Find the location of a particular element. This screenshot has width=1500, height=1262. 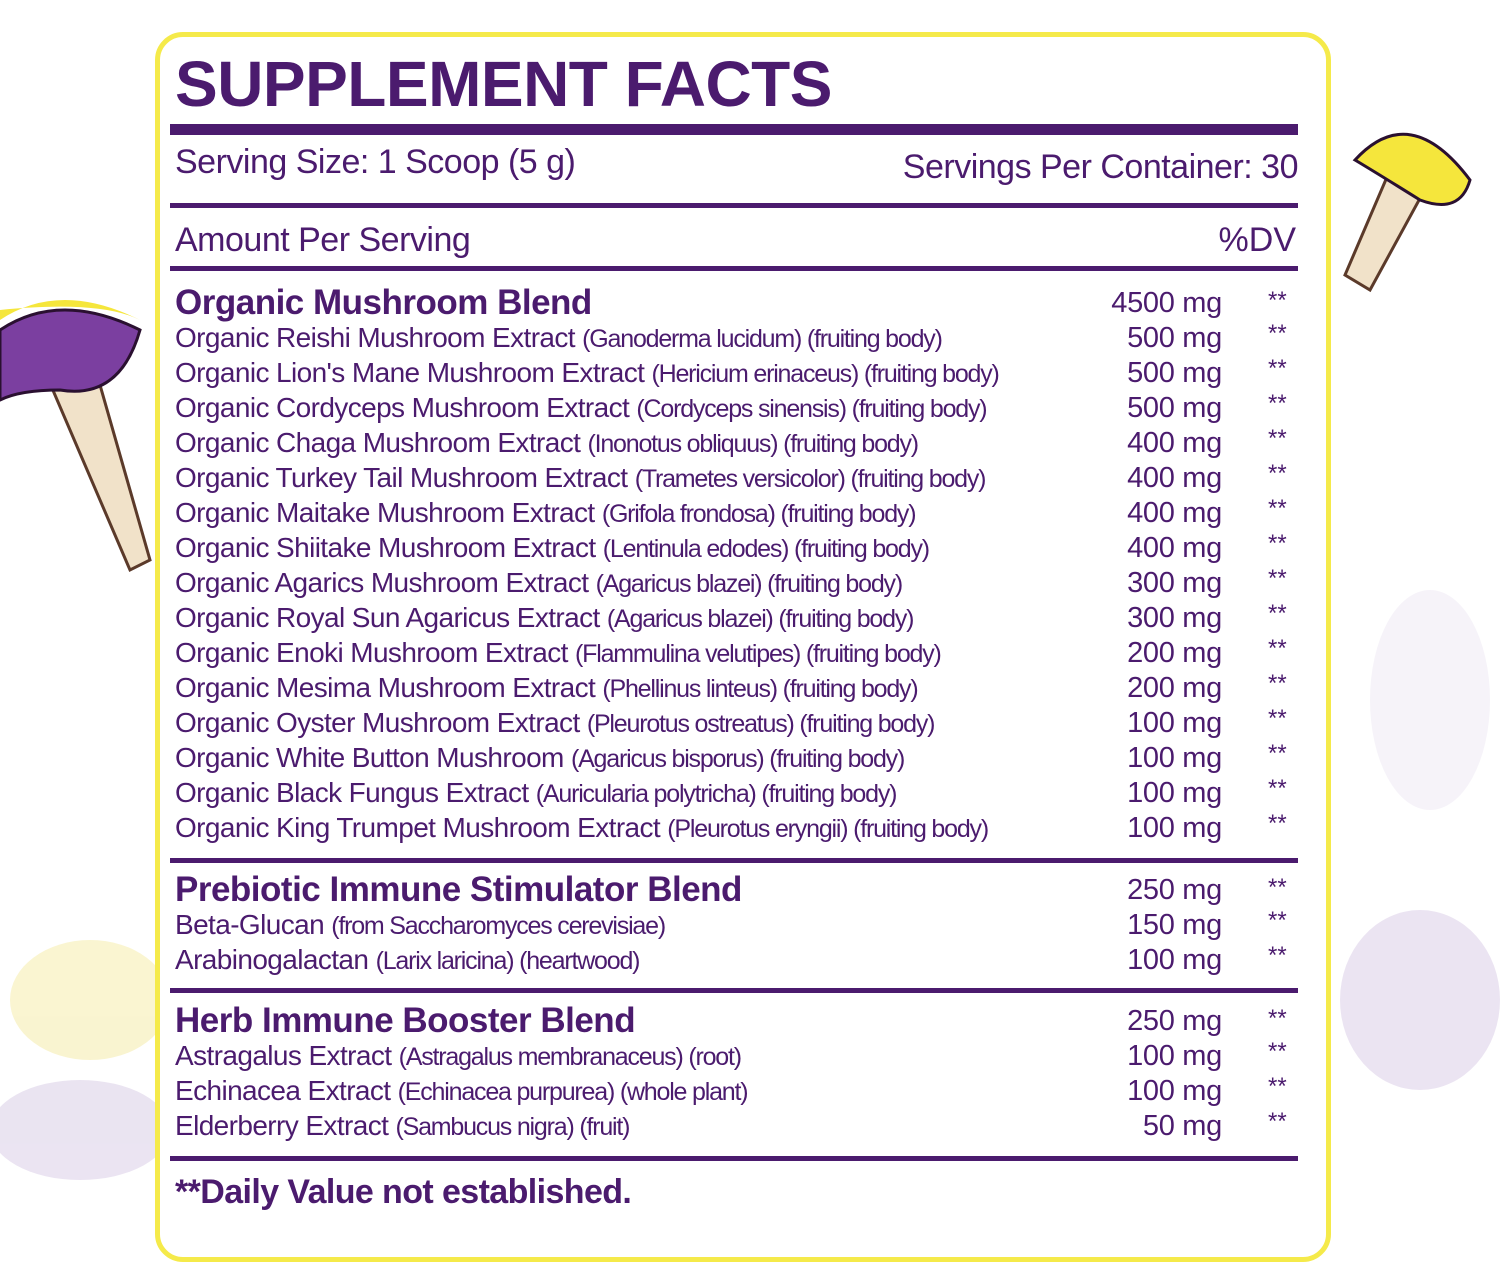

ingredient-name: Organic Maitake Mushroom Extract is located at coordinates (385, 512).